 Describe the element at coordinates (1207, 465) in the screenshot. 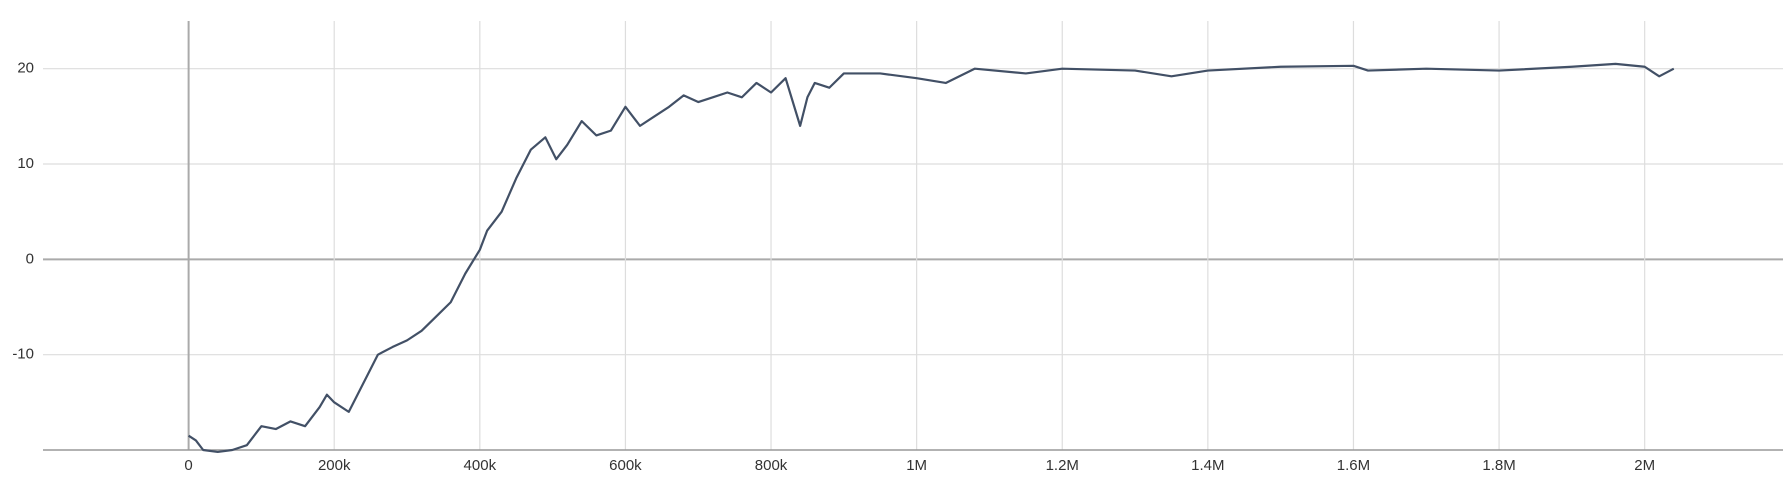

I see `x-tick-label: 1.4M` at that location.